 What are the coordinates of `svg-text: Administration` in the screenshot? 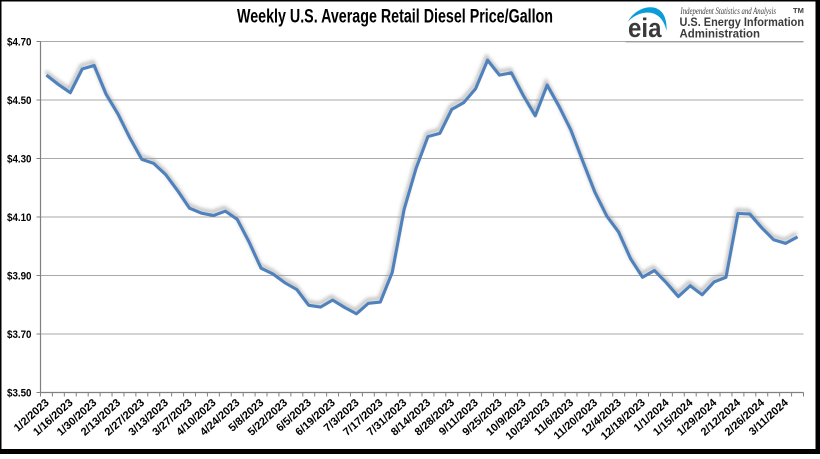 It's located at (720, 34).